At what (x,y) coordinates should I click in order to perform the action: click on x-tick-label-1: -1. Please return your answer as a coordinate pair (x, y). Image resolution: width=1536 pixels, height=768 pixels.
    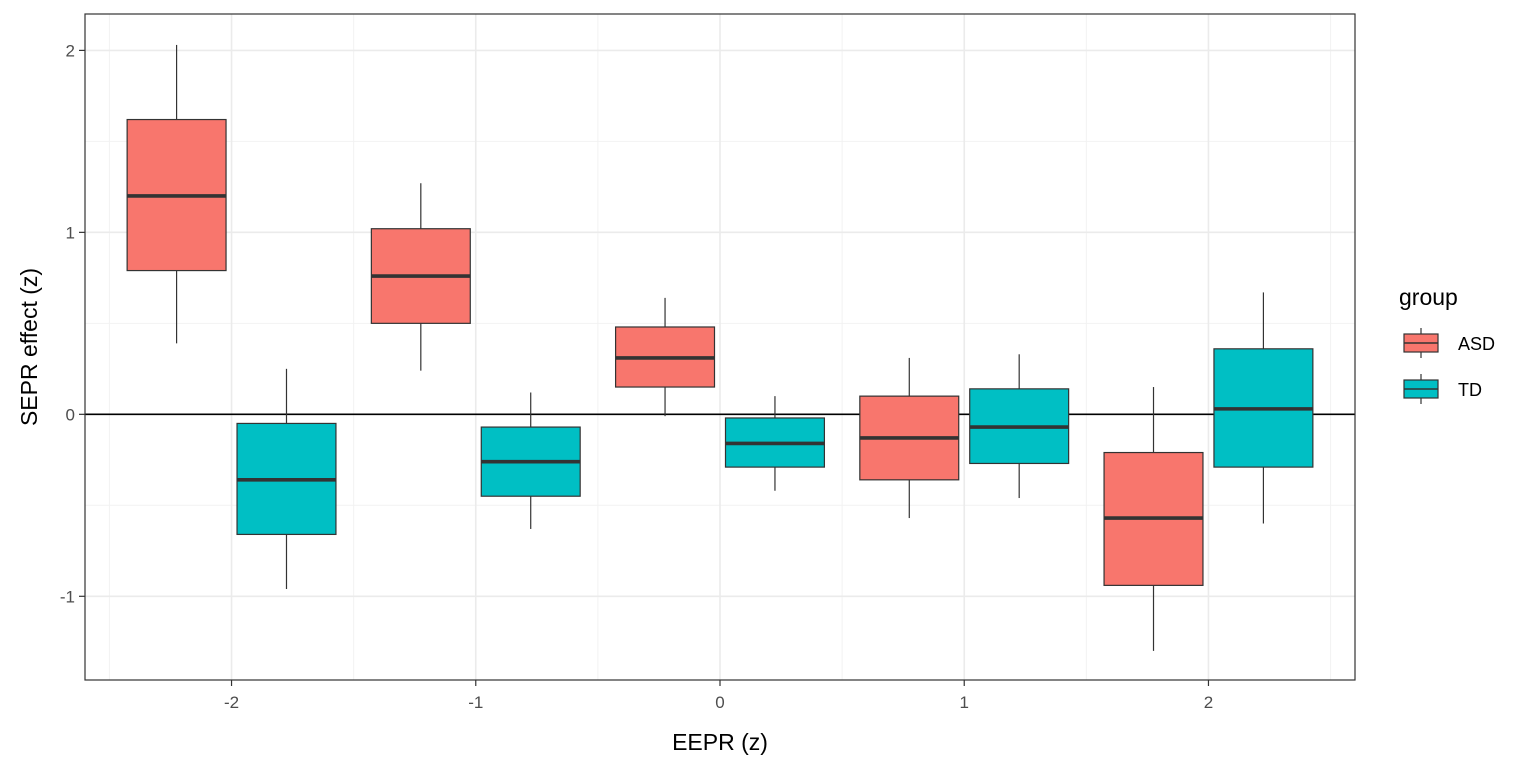
    Looking at the image, I should click on (475, 702).